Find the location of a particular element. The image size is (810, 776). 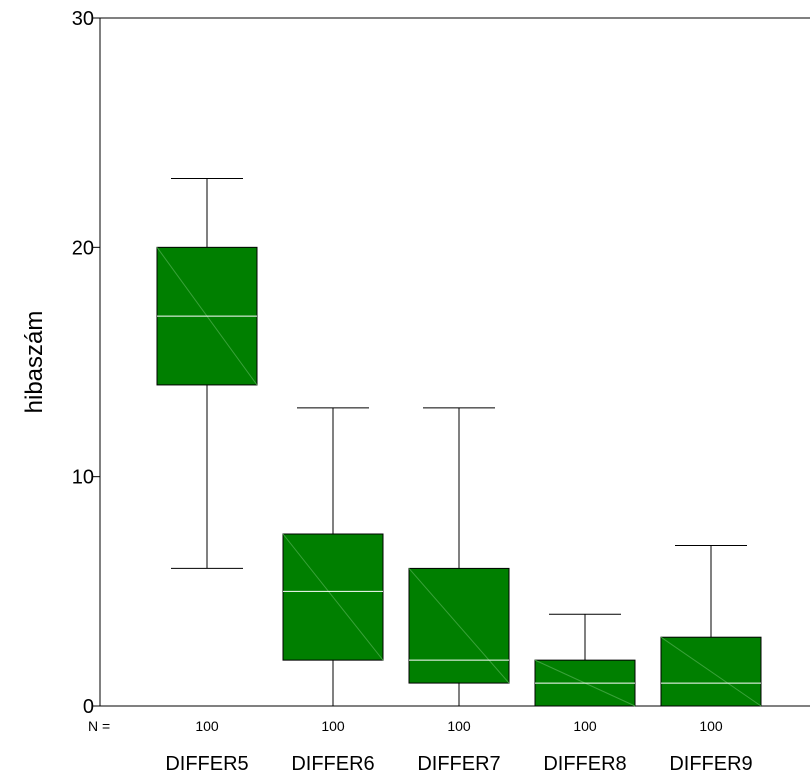

box-group-differ8: 100 DIFFER8 is located at coordinates (585, 694).